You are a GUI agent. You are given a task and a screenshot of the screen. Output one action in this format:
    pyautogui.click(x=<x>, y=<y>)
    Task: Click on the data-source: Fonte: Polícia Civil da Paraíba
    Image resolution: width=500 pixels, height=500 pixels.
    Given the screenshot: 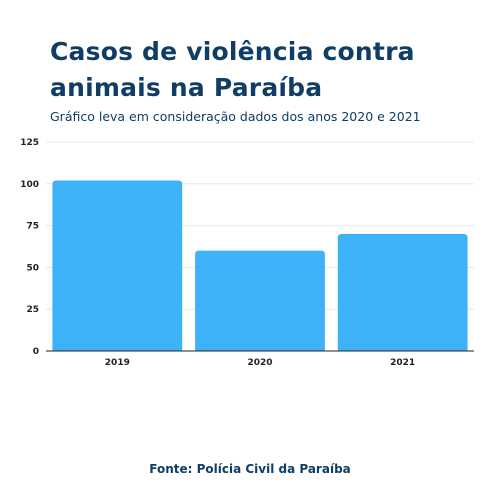 What is the action you would take?
    pyautogui.click(x=250, y=469)
    